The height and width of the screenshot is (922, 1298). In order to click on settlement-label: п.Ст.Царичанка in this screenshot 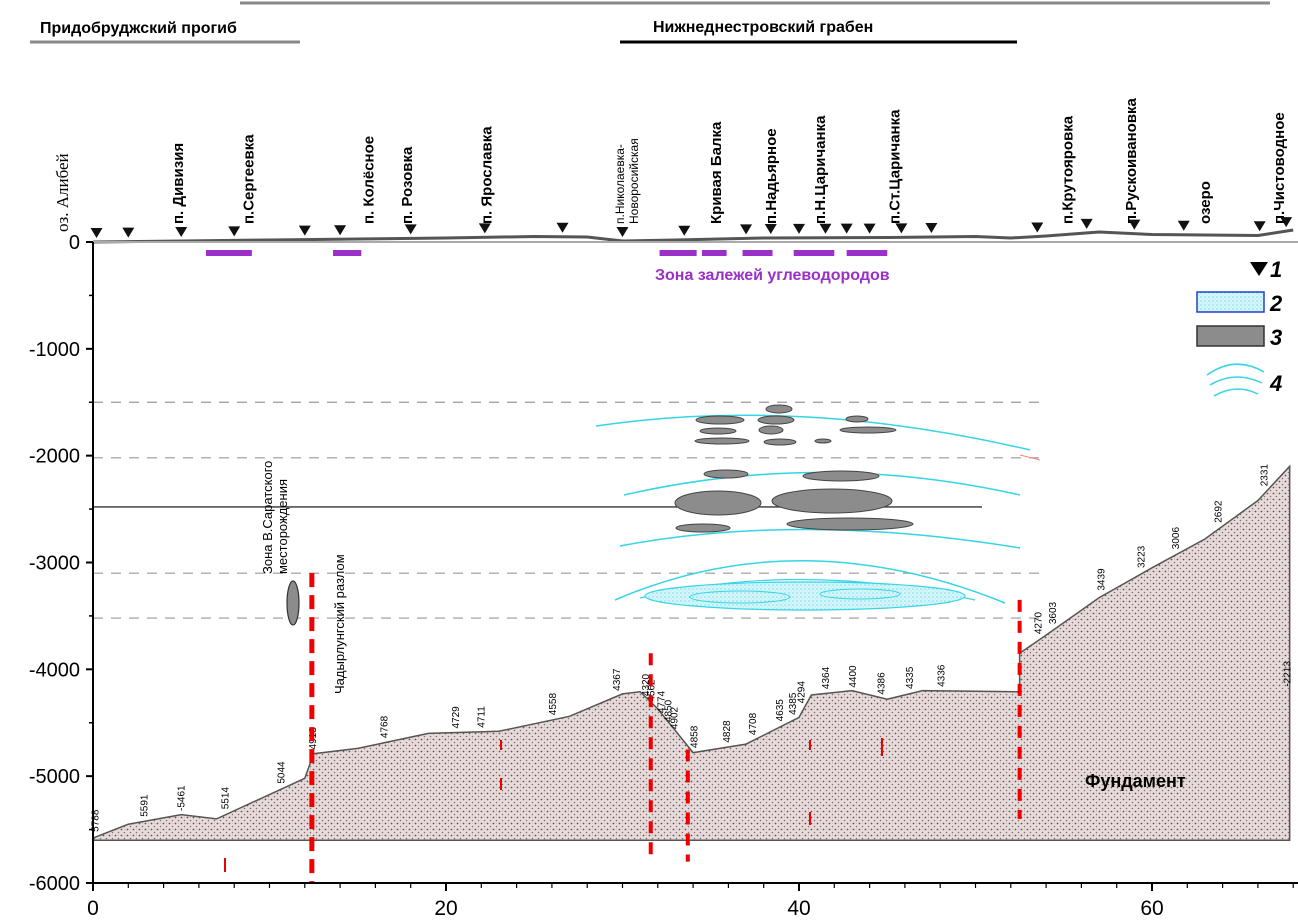, I will do `click(894, 166)`.